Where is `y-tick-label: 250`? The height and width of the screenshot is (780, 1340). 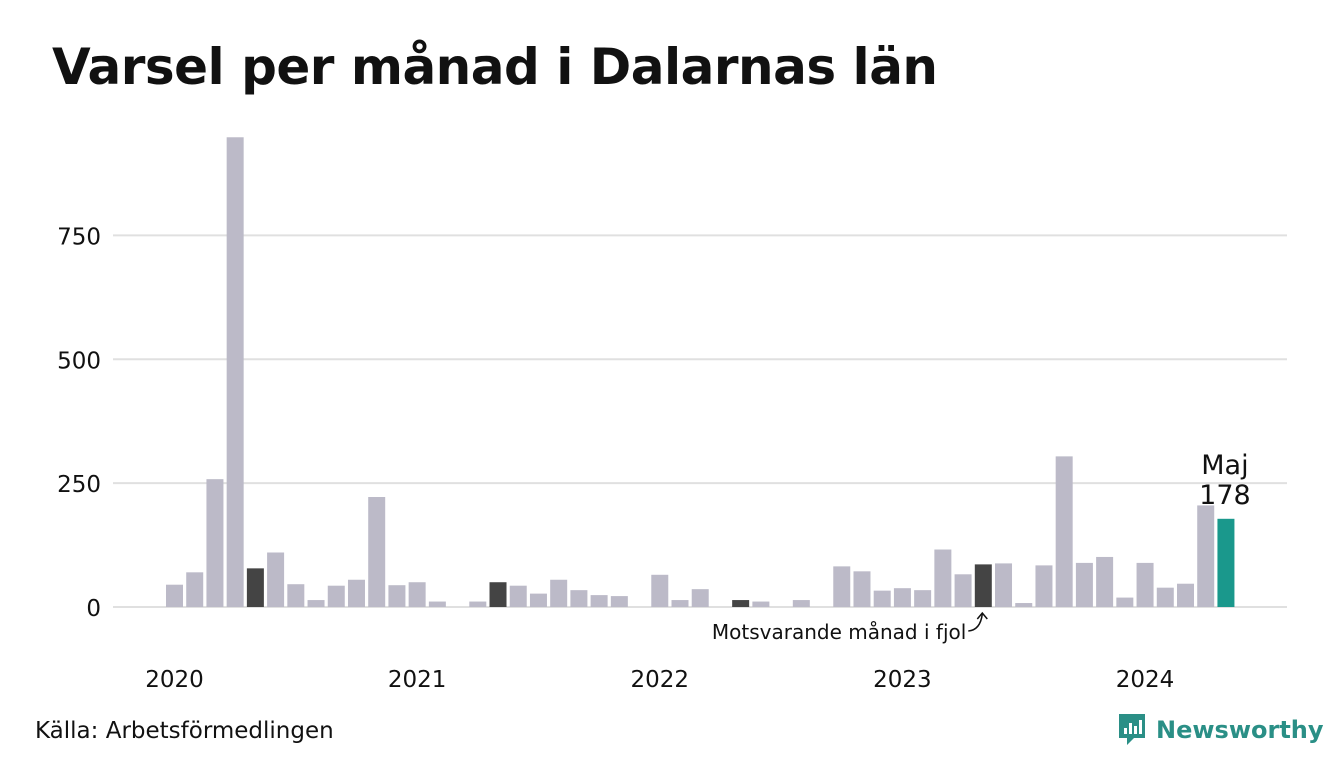 y-tick-label: 250 is located at coordinates (79, 485).